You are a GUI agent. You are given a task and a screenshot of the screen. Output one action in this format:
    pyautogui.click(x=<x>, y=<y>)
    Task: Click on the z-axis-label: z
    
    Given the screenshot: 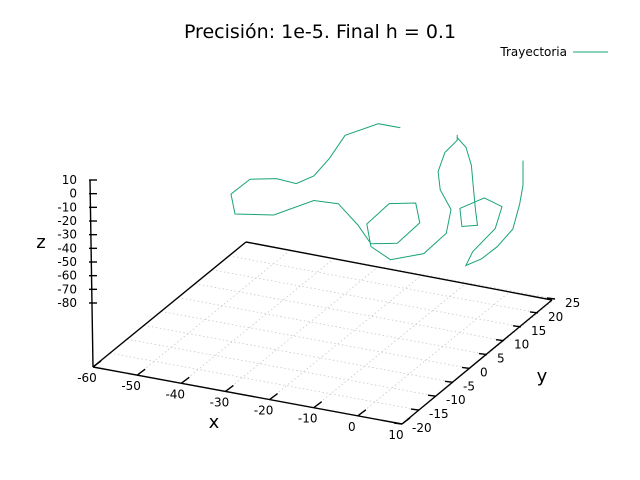 What is the action you would take?
    pyautogui.click(x=40, y=242)
    